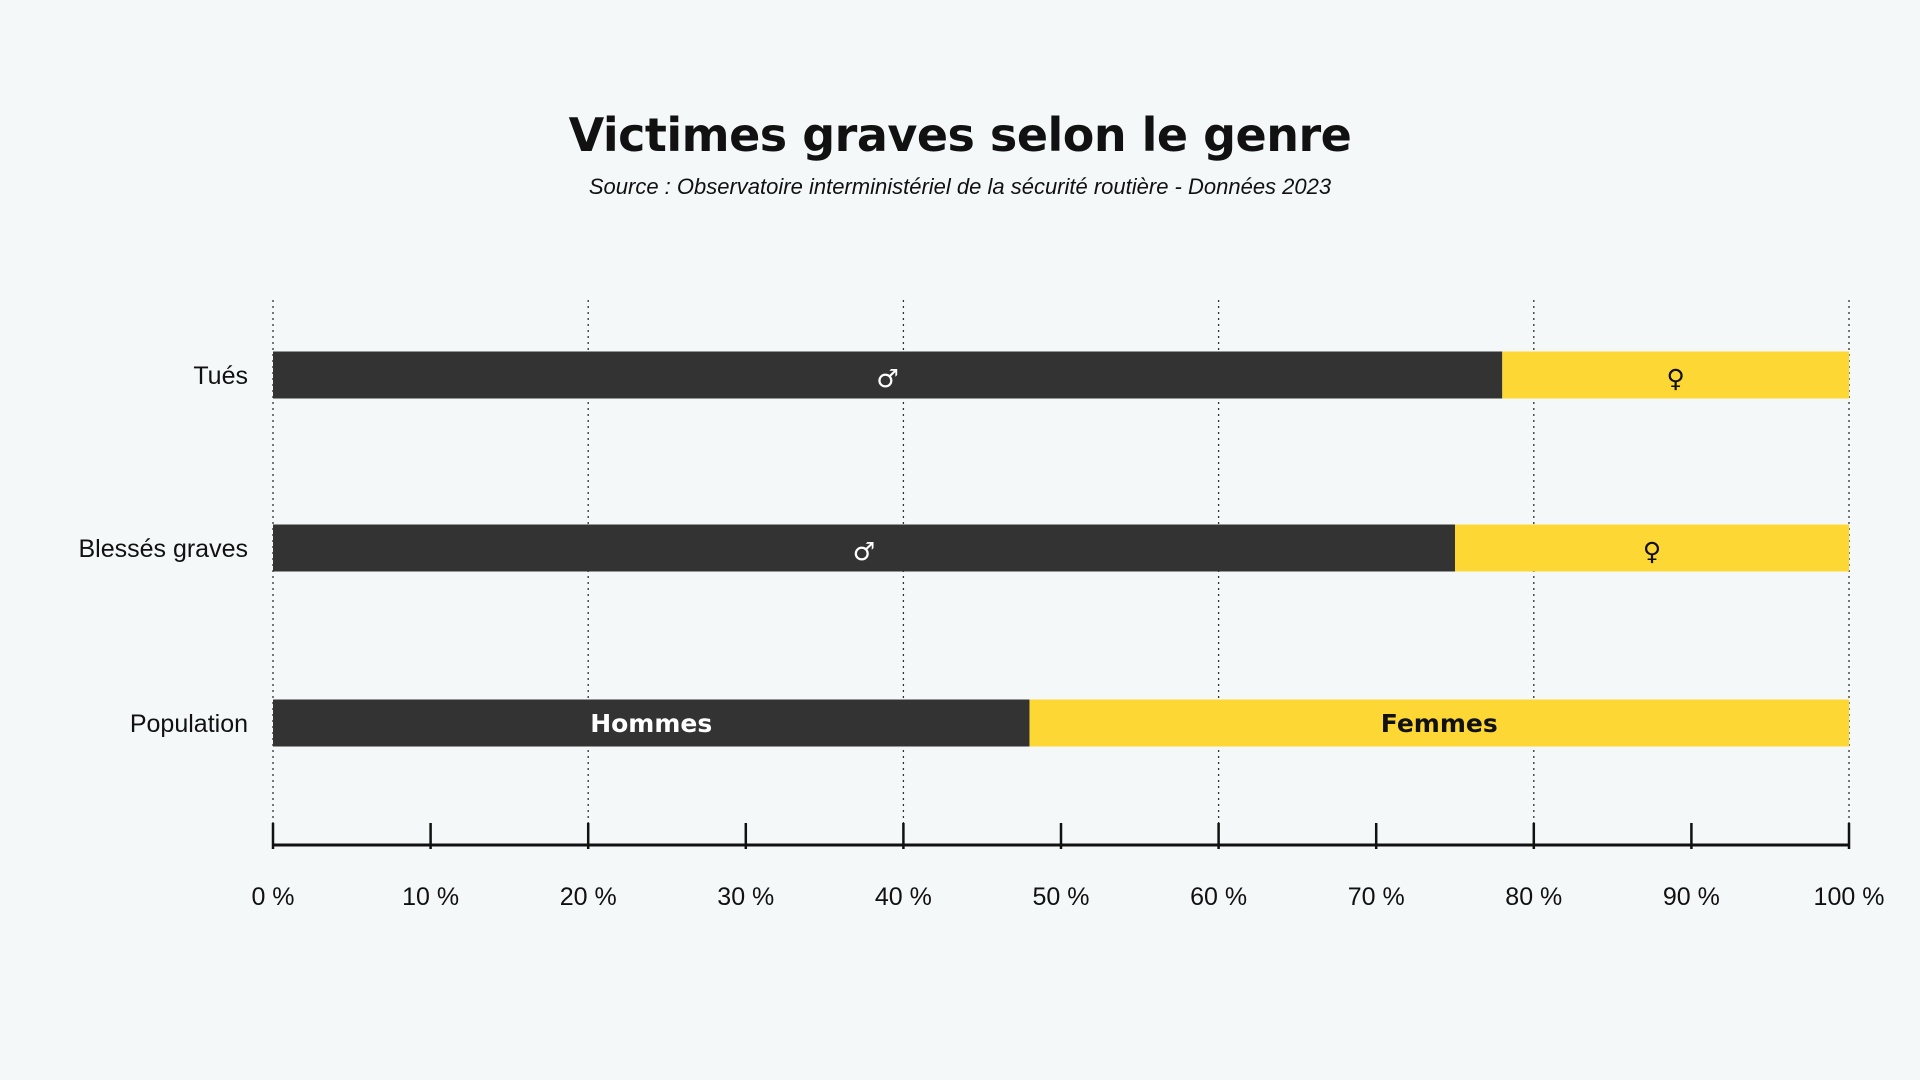 The width and height of the screenshot is (1920, 1080). Describe the element at coordinates (189, 724) in the screenshot. I see `category-label: Population` at that location.